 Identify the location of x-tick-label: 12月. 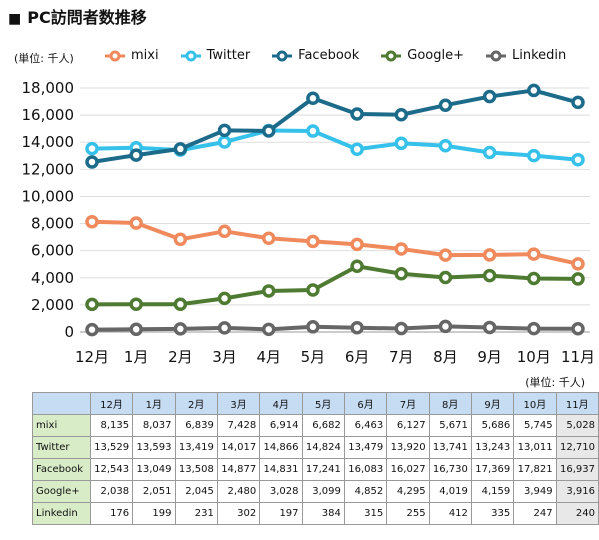
(92, 357).